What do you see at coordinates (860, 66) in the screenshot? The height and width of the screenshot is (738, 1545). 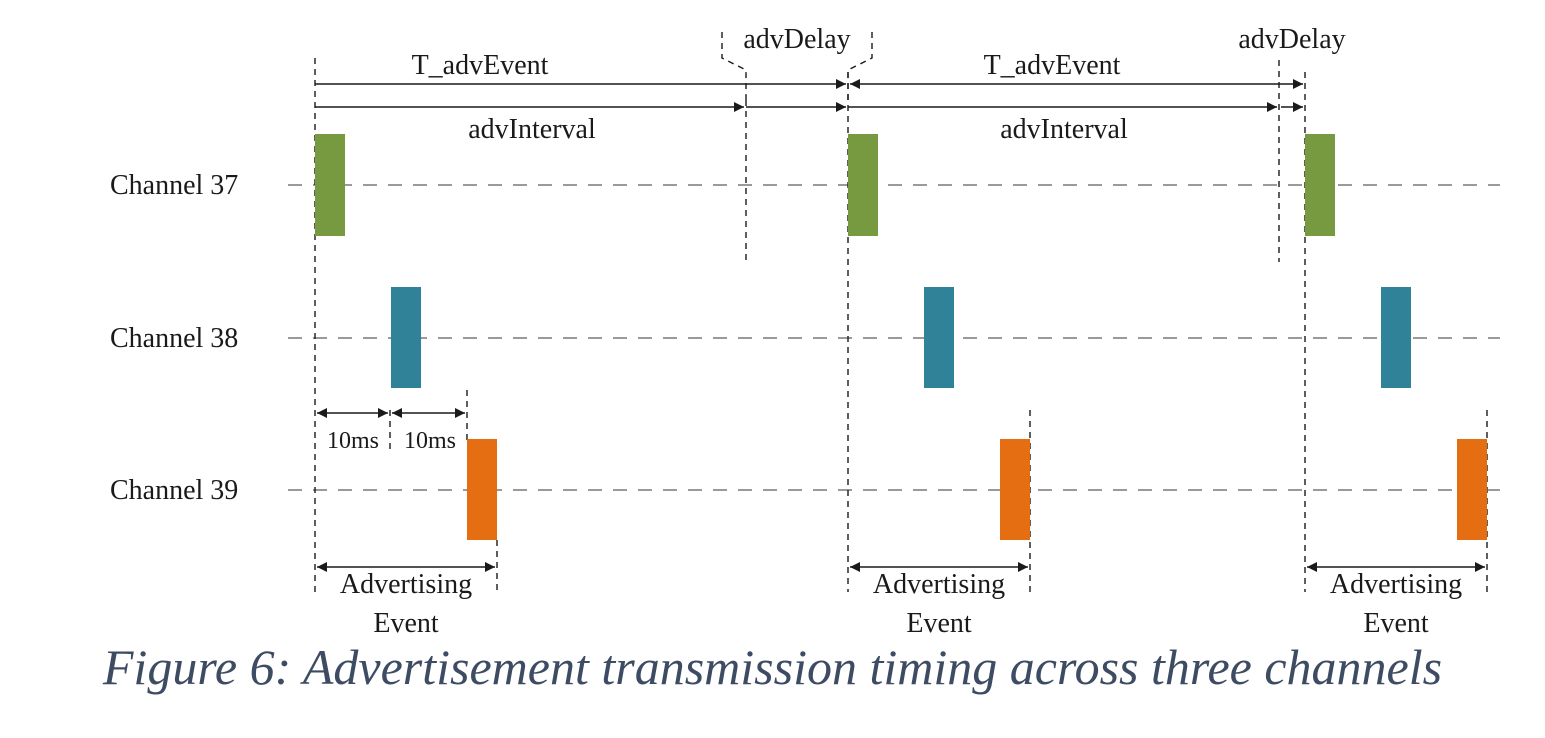 I see `adv-delay-bracket-1b` at bounding box center [860, 66].